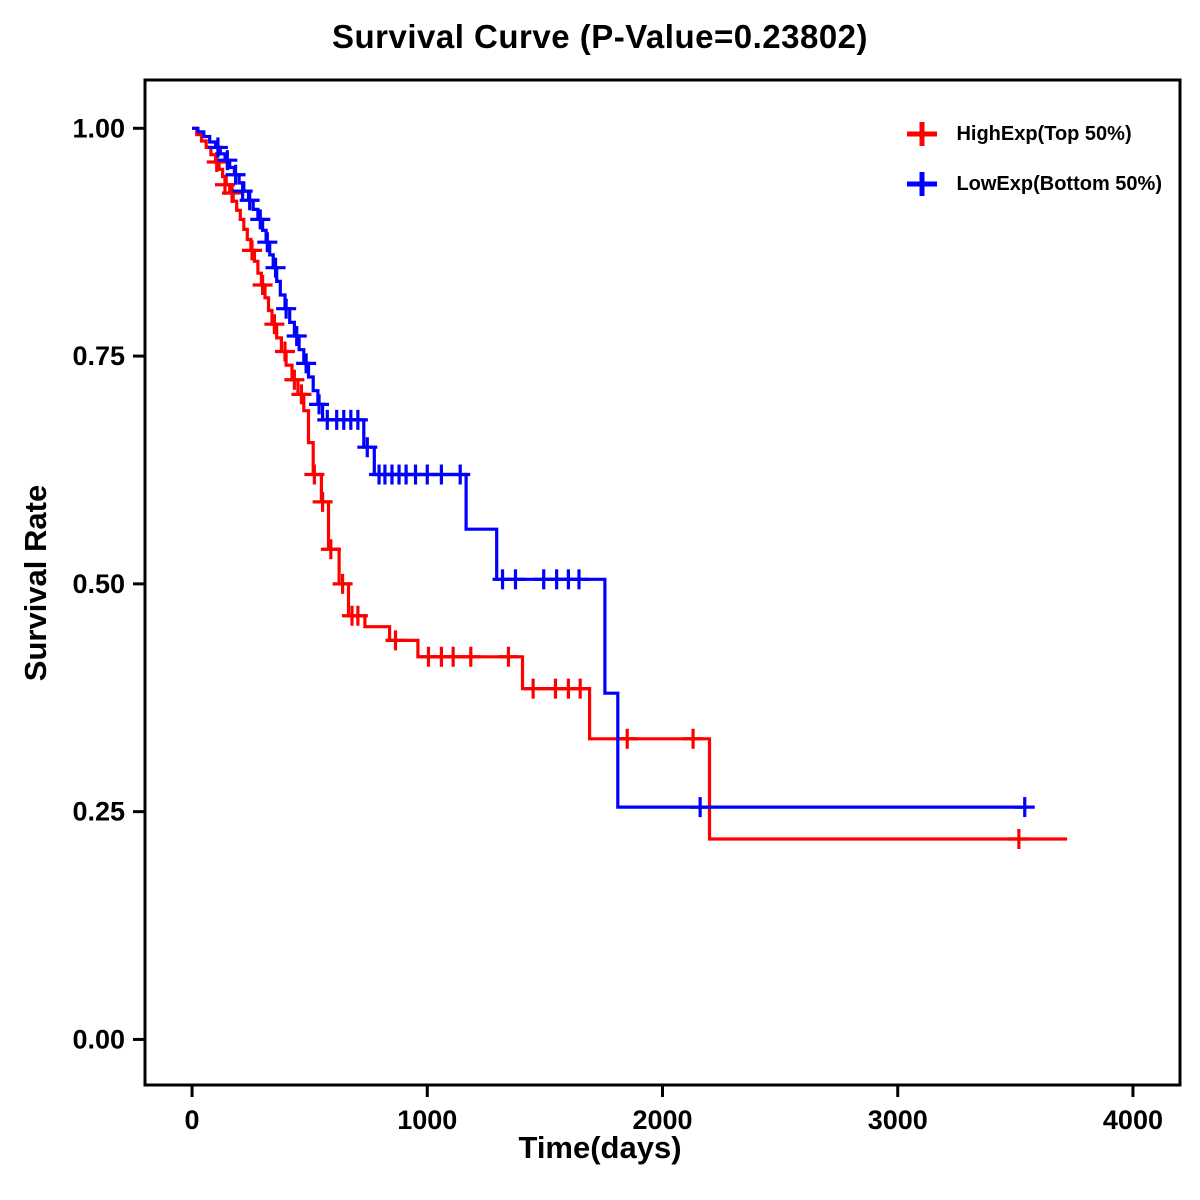  Describe the element at coordinates (662, 1120) in the screenshot. I see `svg-text: 2000` at that location.